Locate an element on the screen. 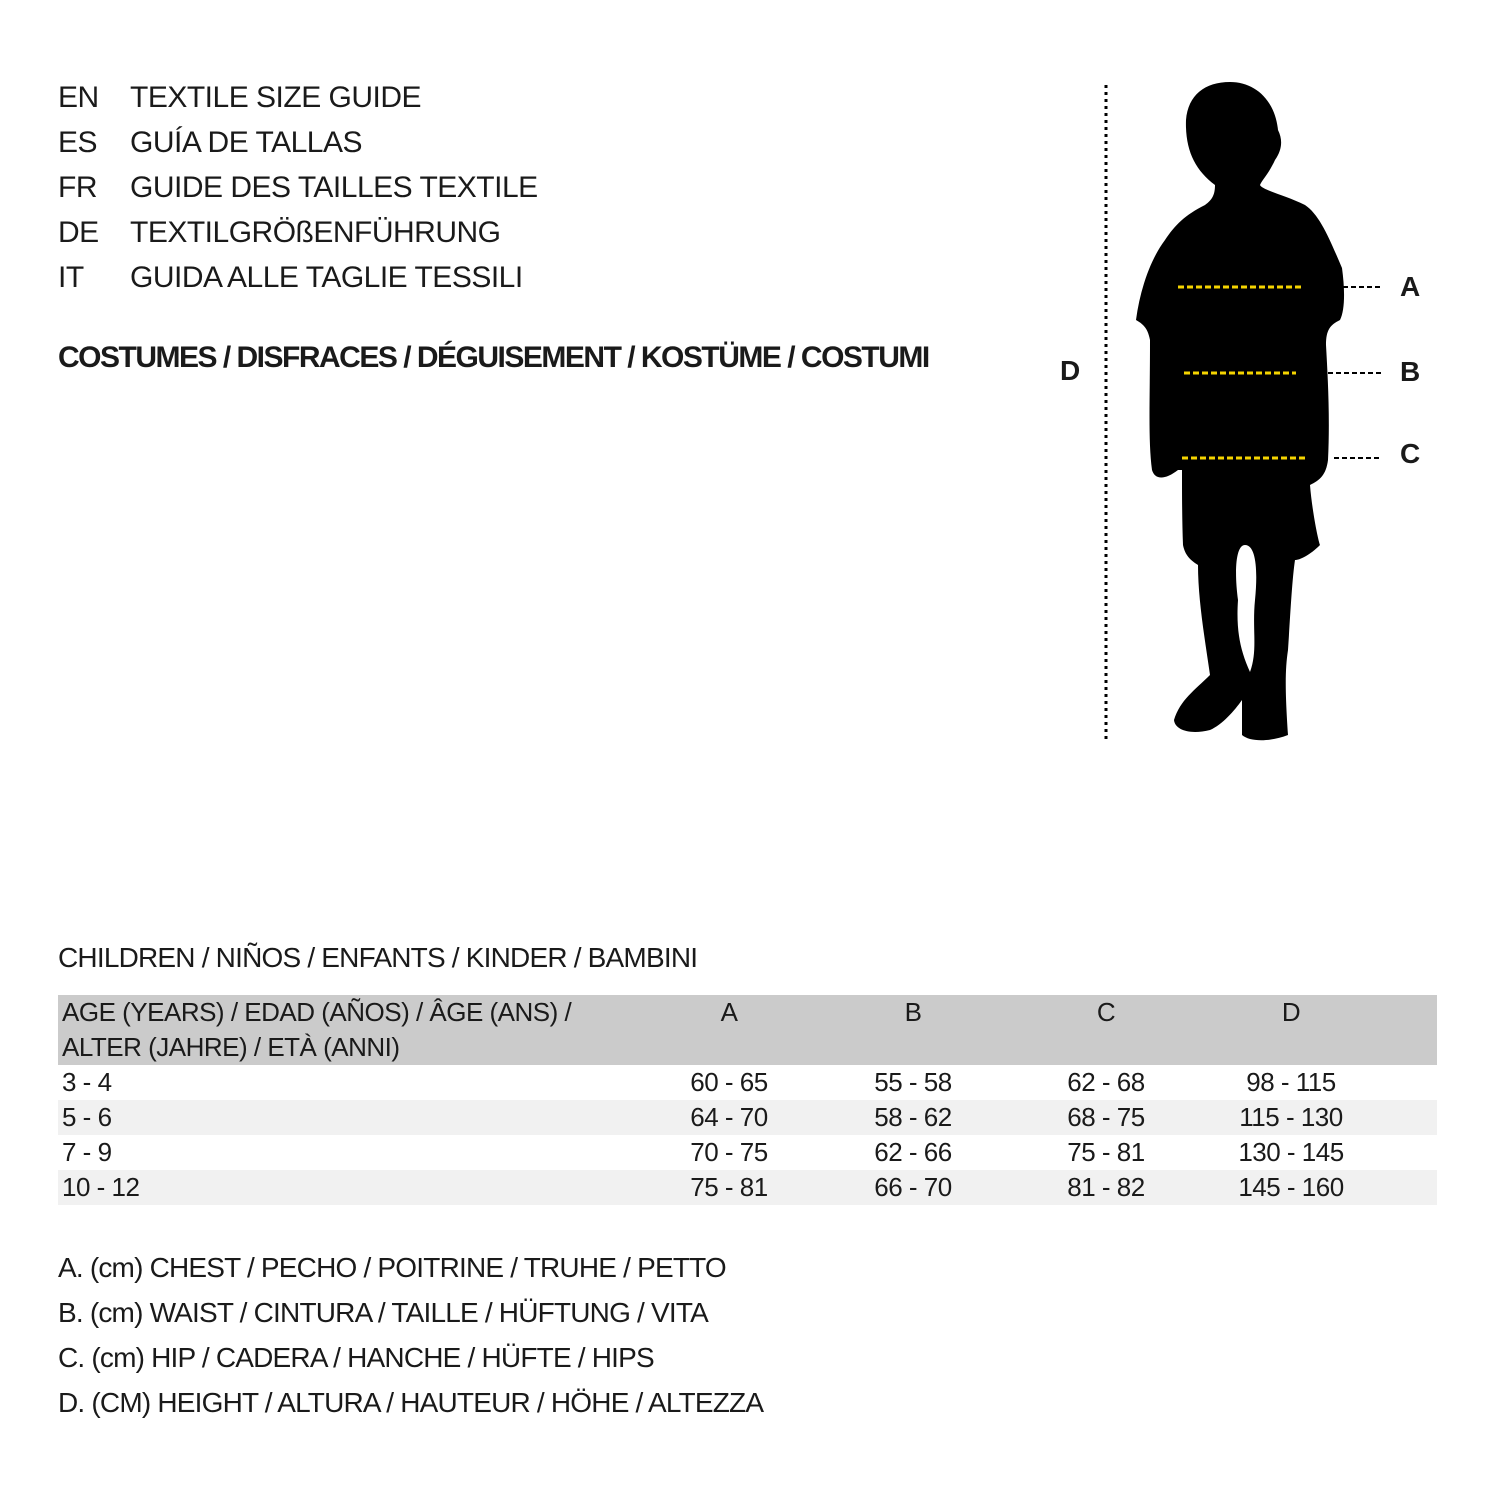  cell-a: 64 - 70 is located at coordinates (729, 1117).